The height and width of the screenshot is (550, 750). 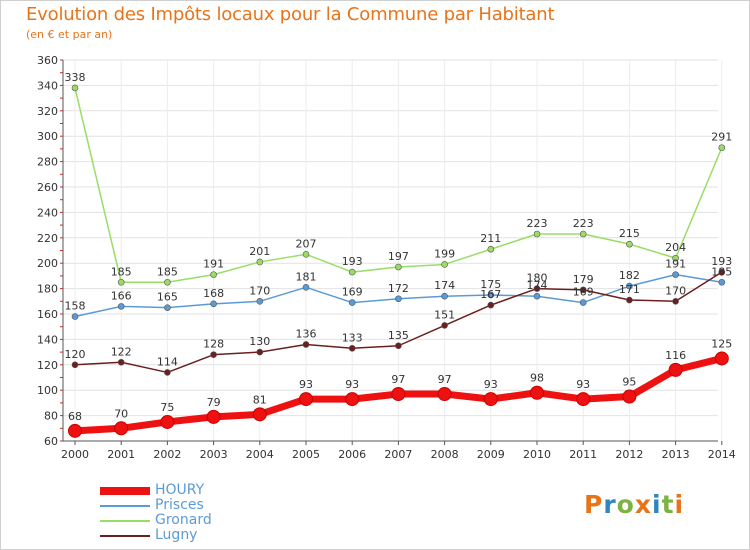 I want to click on y-tick-label: 360, so click(x=47, y=60).